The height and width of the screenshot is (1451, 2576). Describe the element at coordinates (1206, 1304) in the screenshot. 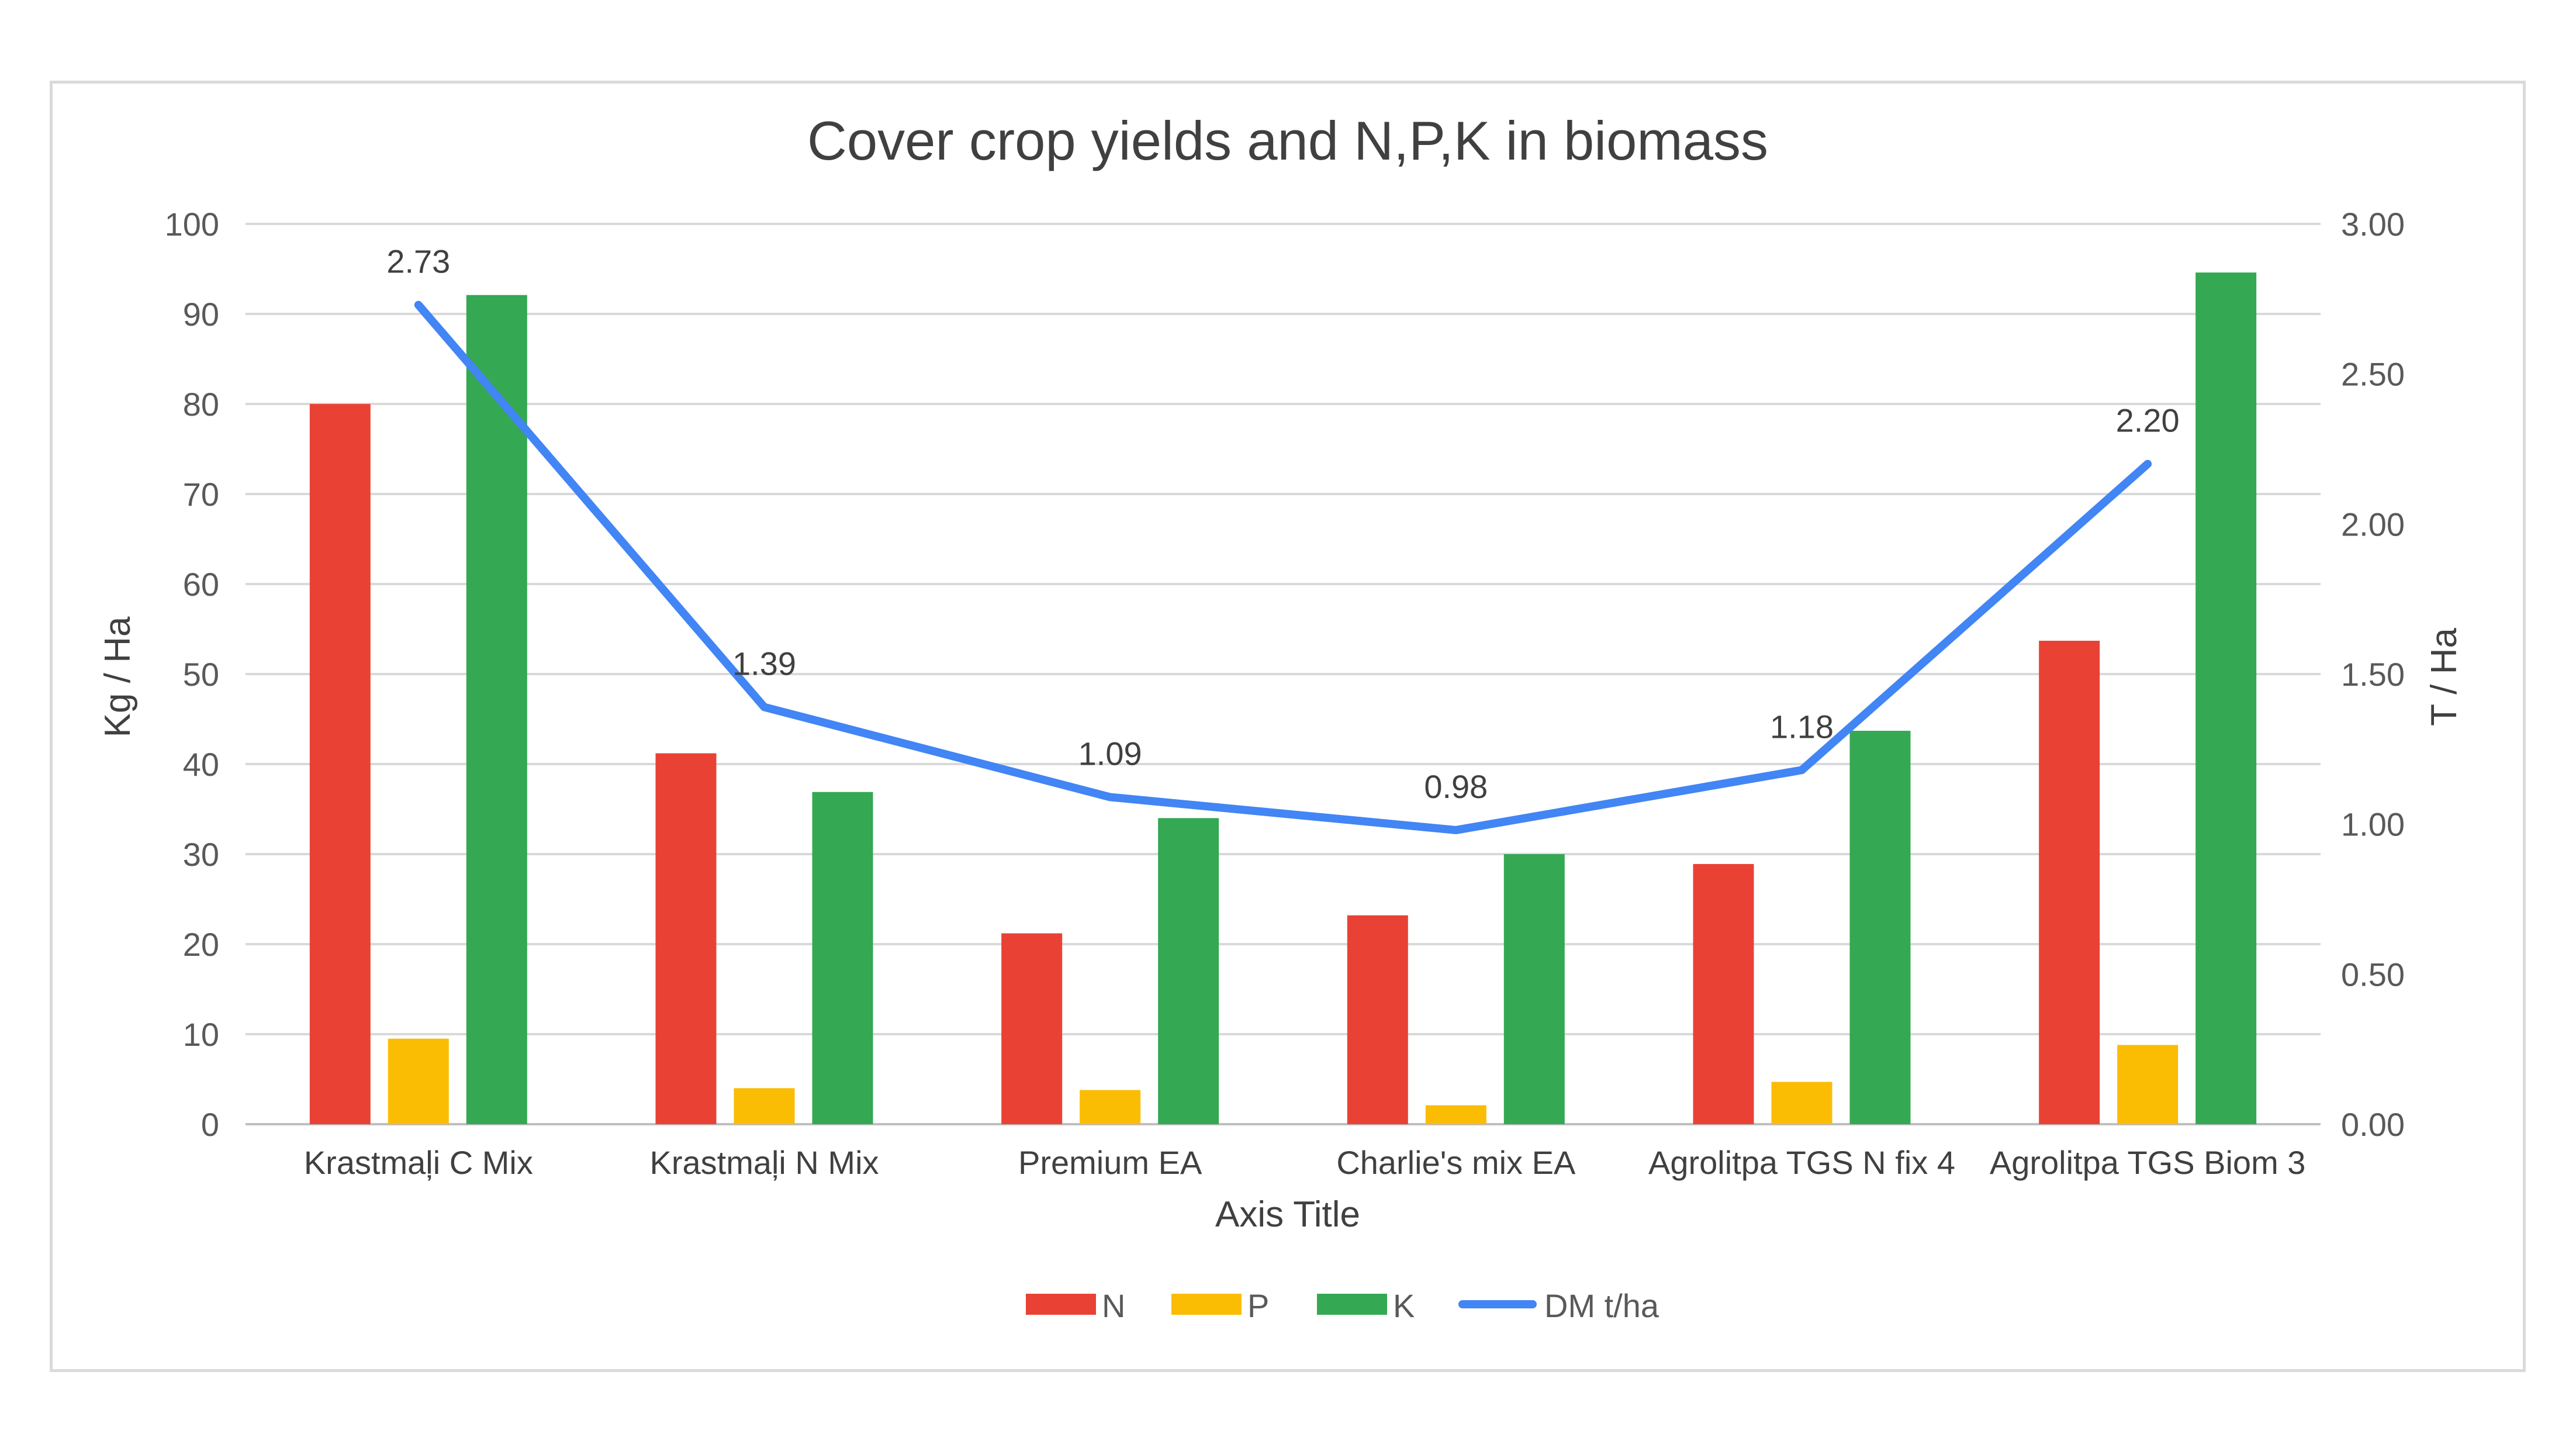

I see `legend-swatch-p` at that location.